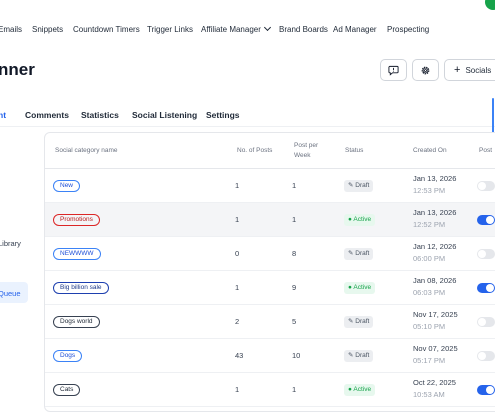 The width and height of the screenshot is (495, 412). I want to click on table-row: NEWWWW 0 8 ✎ Draft Jan 12, 2026 06:00 PM, so click(270, 254).